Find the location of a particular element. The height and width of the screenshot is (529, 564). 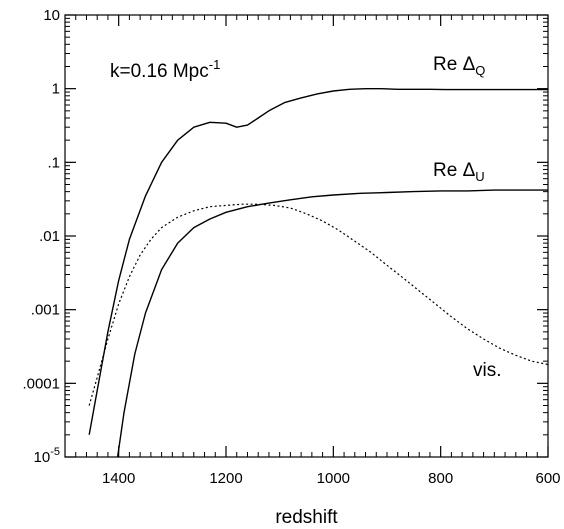

series-label-vis: vis. is located at coordinates (487, 370).